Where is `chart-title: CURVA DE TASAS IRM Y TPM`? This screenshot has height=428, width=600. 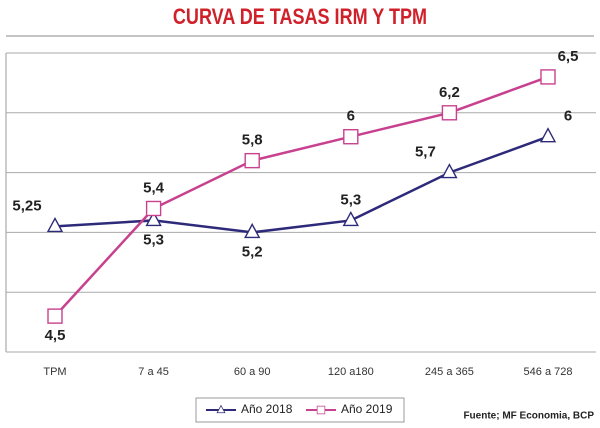 chart-title: CURVA DE TASAS IRM Y TPM is located at coordinates (300, 17).